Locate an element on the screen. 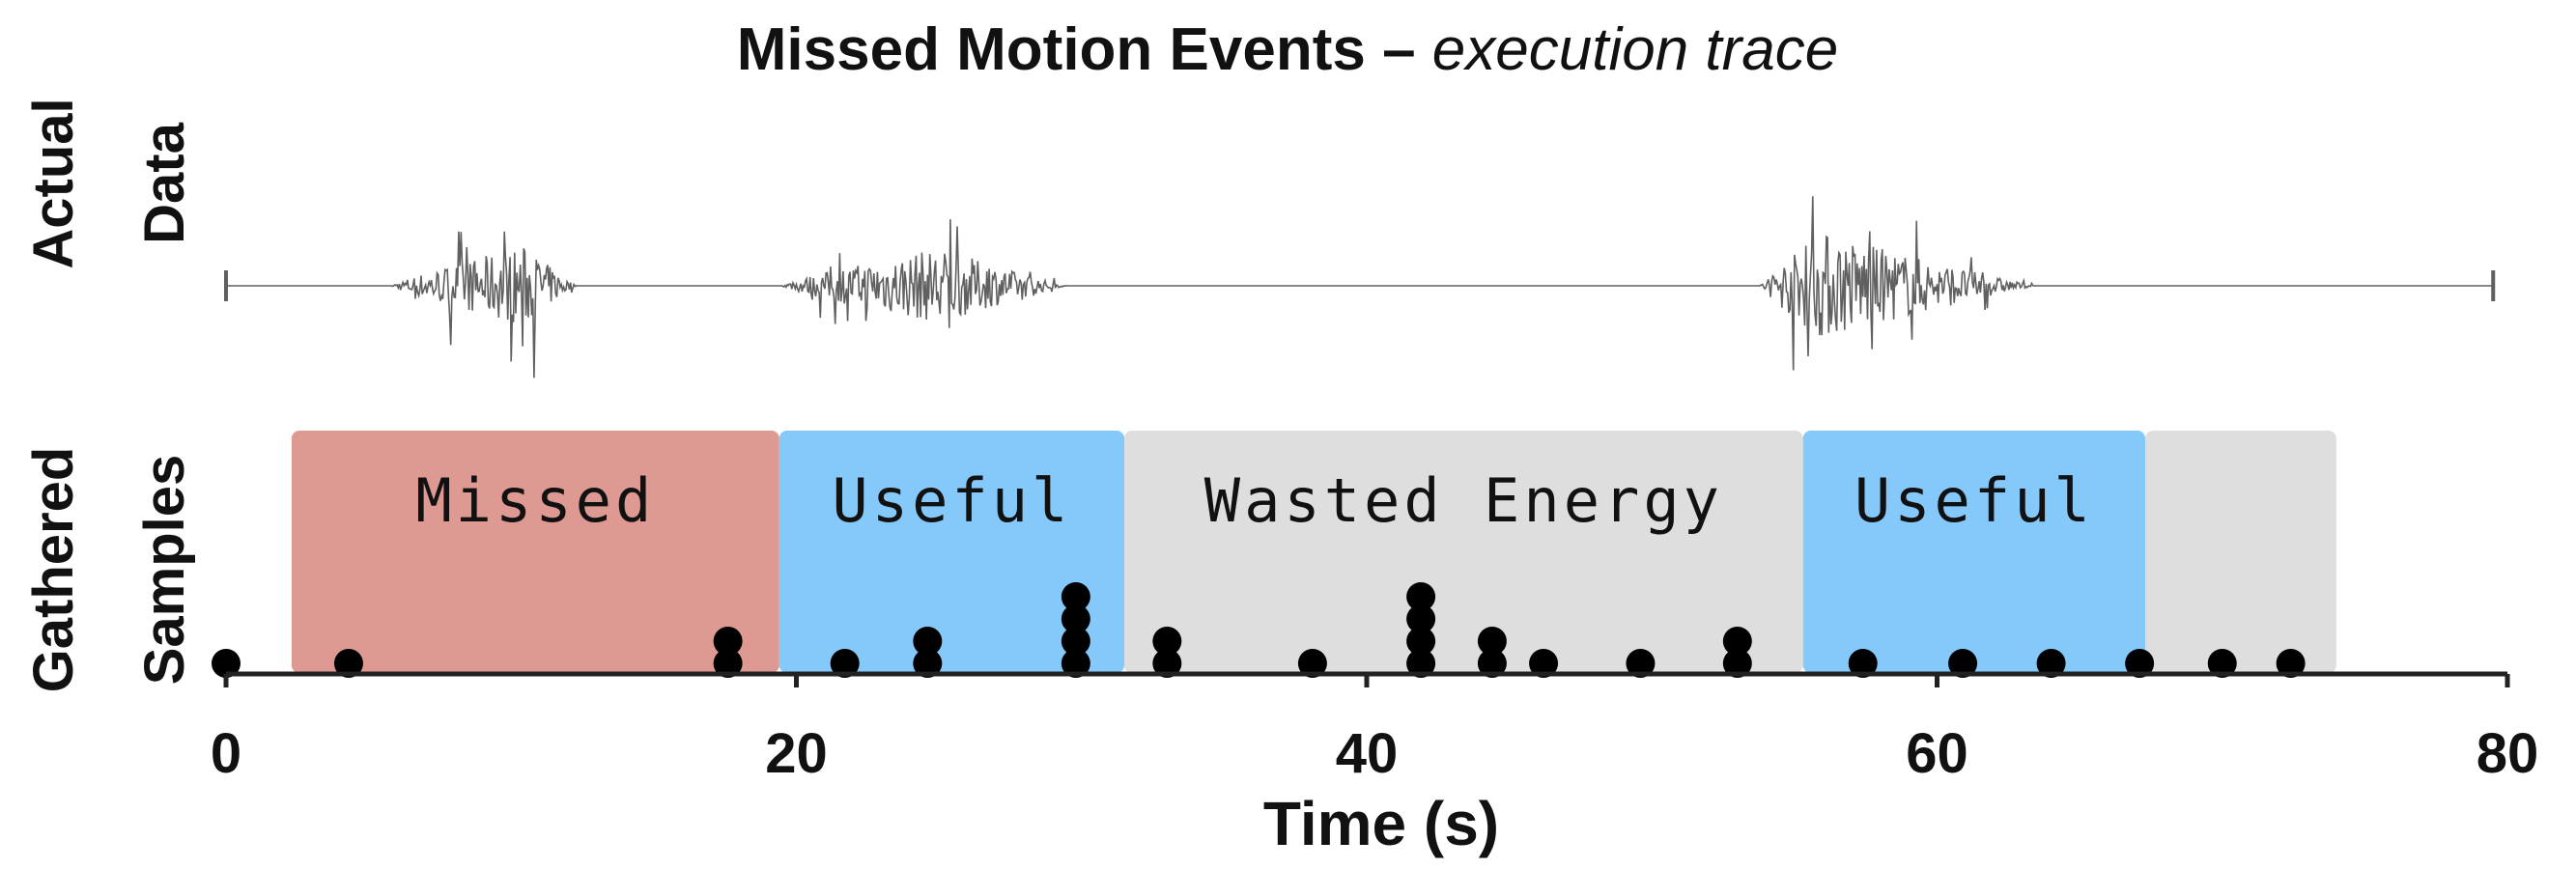  x-tick-label-2: 40 is located at coordinates (1367, 754).